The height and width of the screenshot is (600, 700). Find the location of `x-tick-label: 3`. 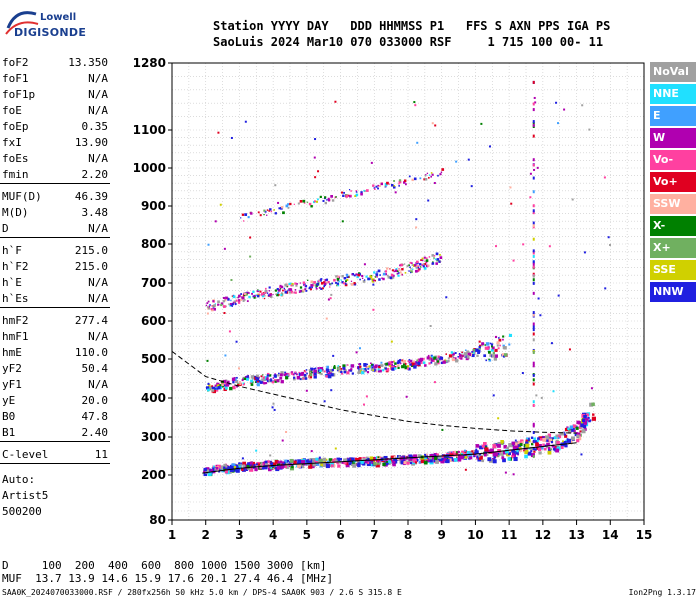

x-tick-label: 3 is located at coordinates (239, 535).